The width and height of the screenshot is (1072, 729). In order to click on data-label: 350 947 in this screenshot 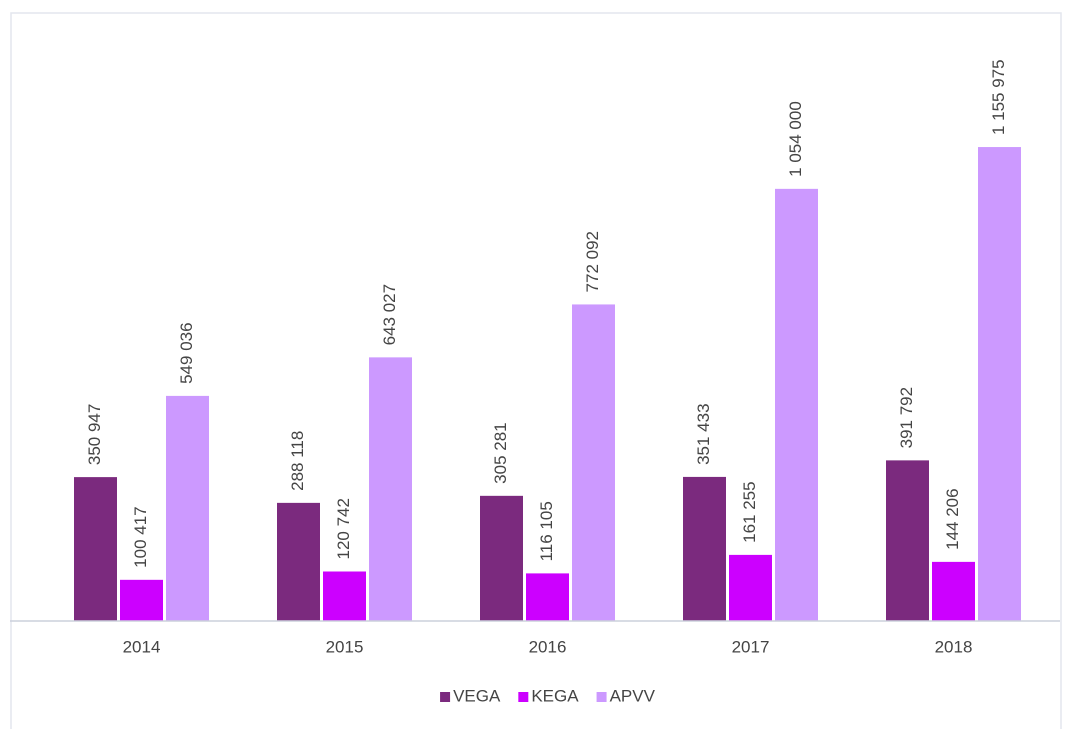, I will do `click(94, 434)`.